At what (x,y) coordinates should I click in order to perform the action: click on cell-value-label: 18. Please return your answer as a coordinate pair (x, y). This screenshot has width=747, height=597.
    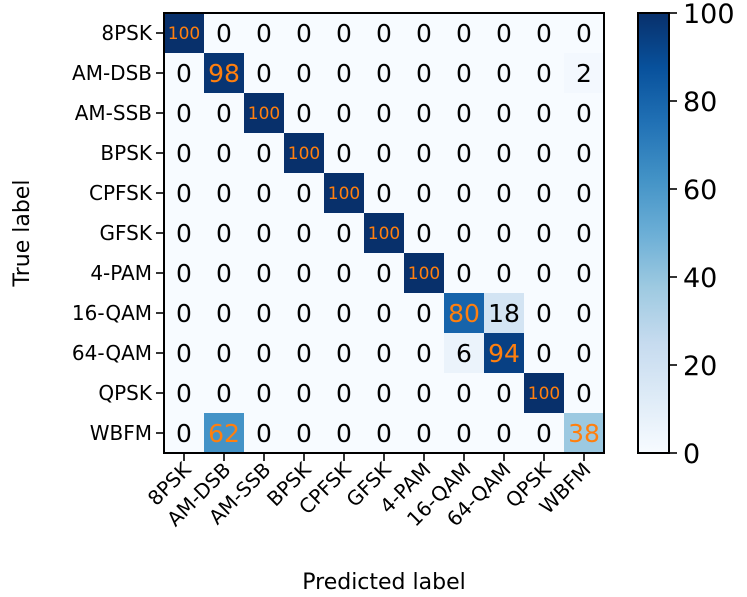
    Looking at the image, I should click on (504, 313).